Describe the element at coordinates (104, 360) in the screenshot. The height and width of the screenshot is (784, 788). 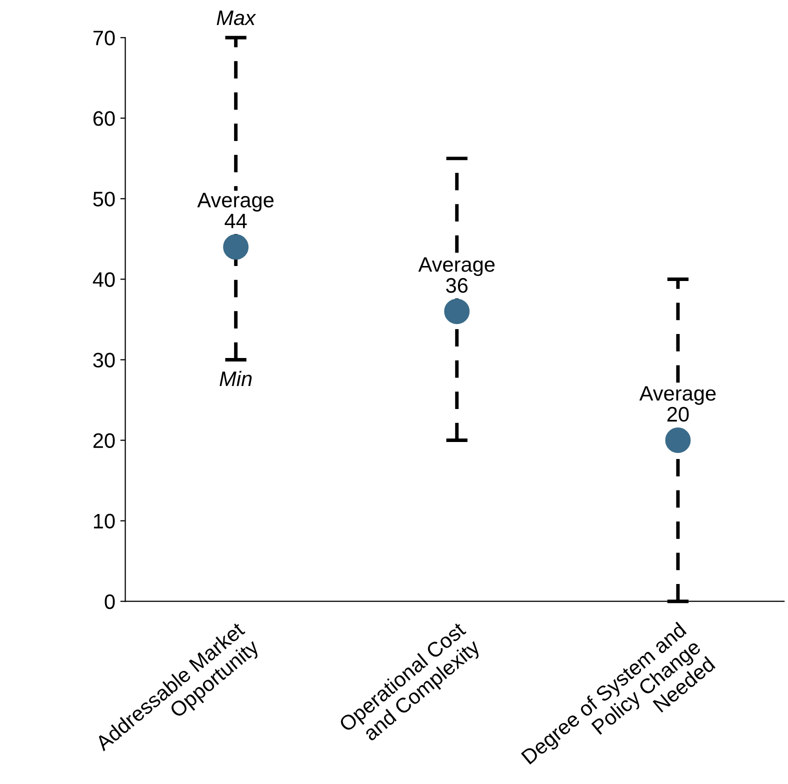
I see `y-tick-label: 30` at that location.